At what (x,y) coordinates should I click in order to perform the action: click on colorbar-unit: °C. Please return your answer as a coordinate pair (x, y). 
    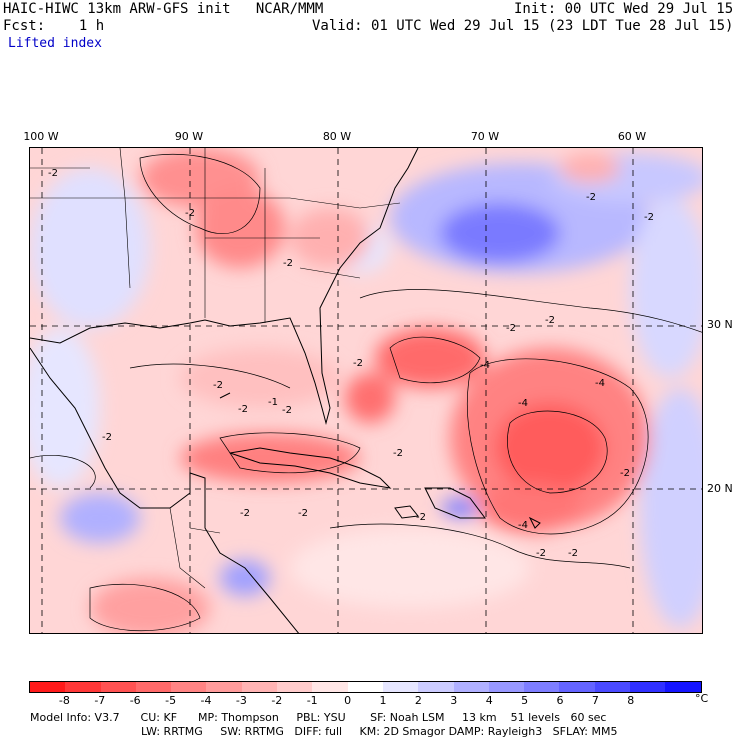
    Looking at the image, I should click on (702, 698).